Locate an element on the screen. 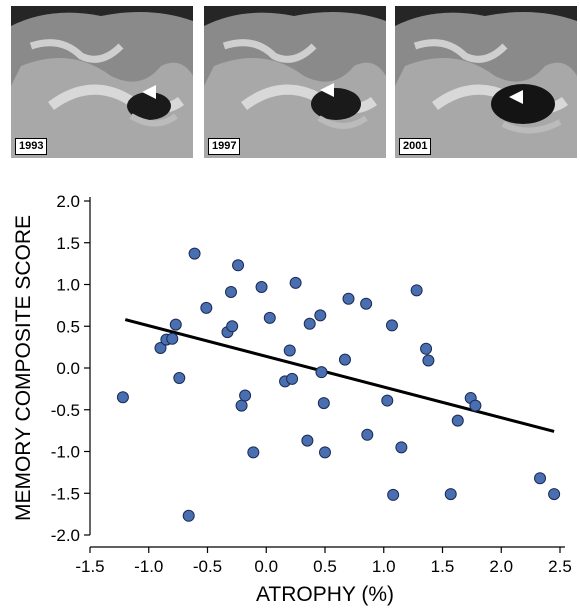  regression-line is located at coordinates (339, 375).